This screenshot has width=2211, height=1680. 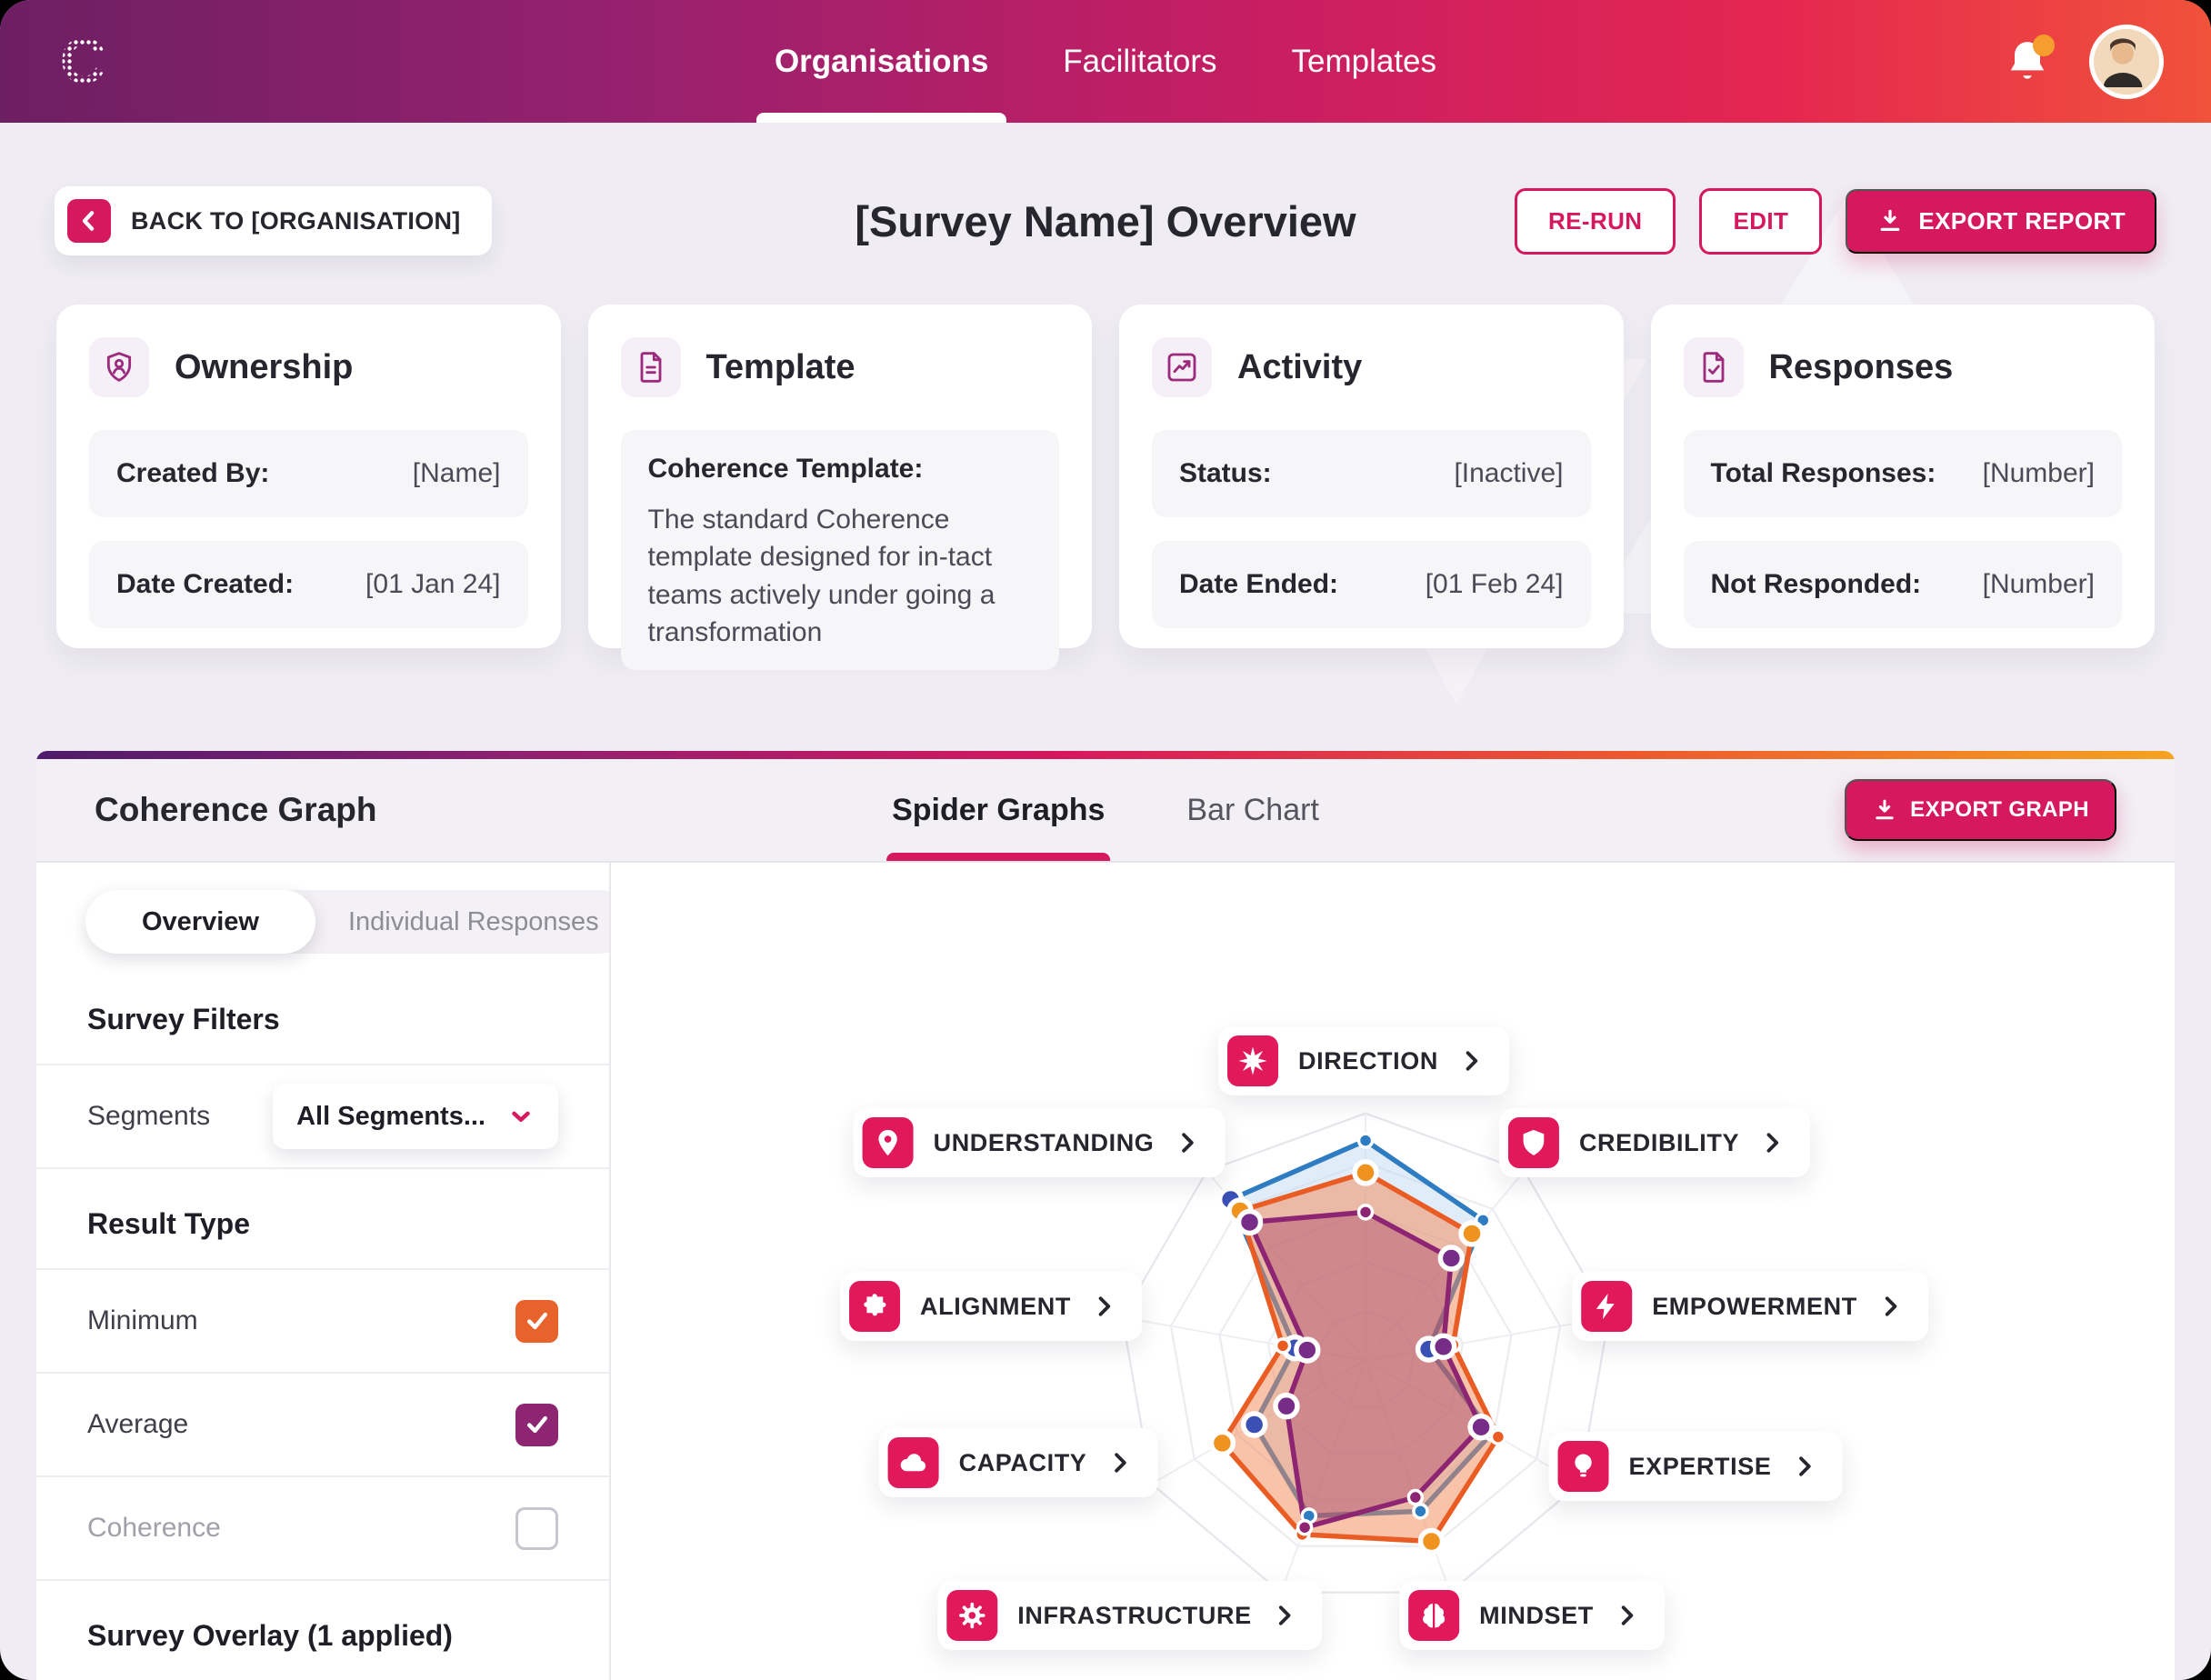 What do you see at coordinates (236, 809) in the screenshot?
I see `graph-panel-title: Coherence Graph` at bounding box center [236, 809].